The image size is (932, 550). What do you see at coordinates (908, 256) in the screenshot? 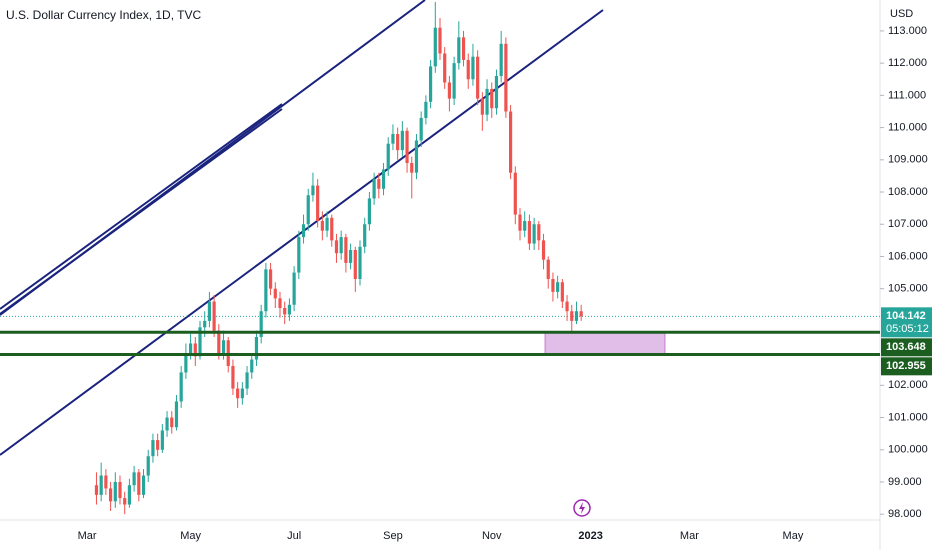
I see `y-tick-label: 106.000` at bounding box center [908, 256].